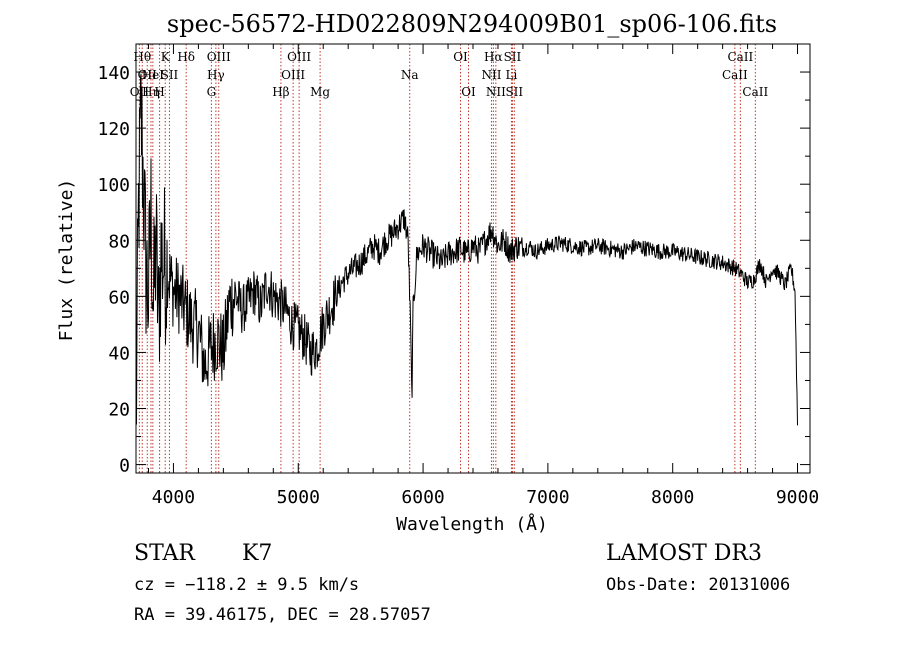  Describe the element at coordinates (672, 497) in the screenshot. I see `x-tick-label: 8000` at that location.